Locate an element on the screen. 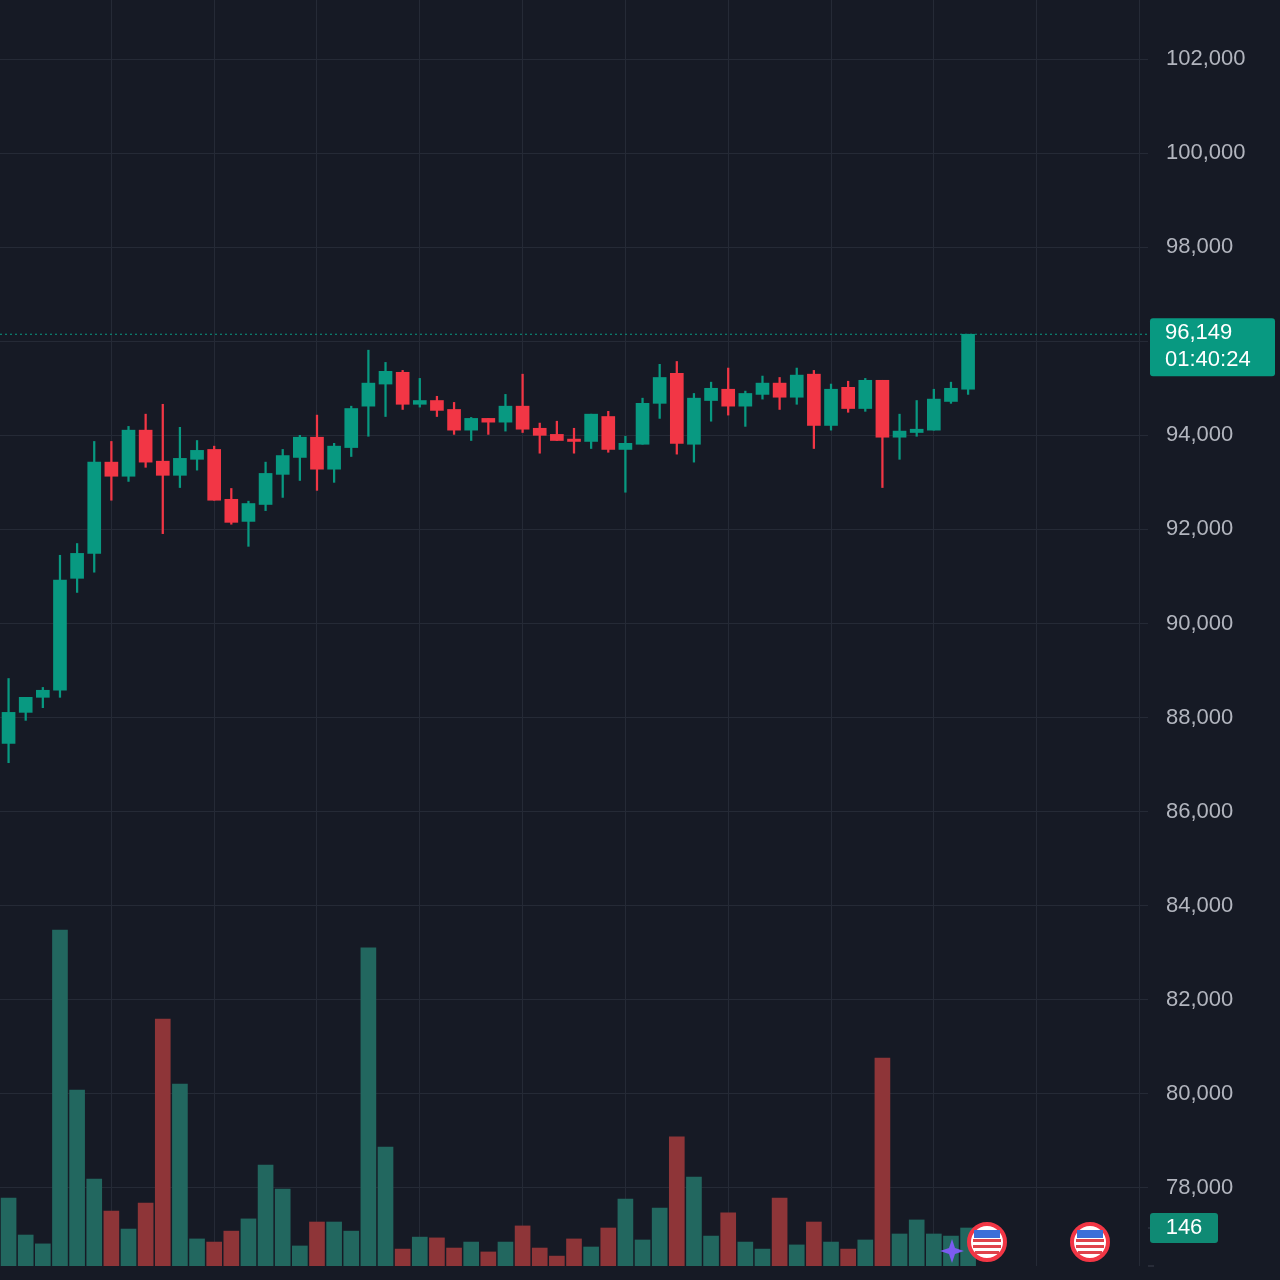  y-tick-label: 100,000 is located at coordinates (1206, 152).